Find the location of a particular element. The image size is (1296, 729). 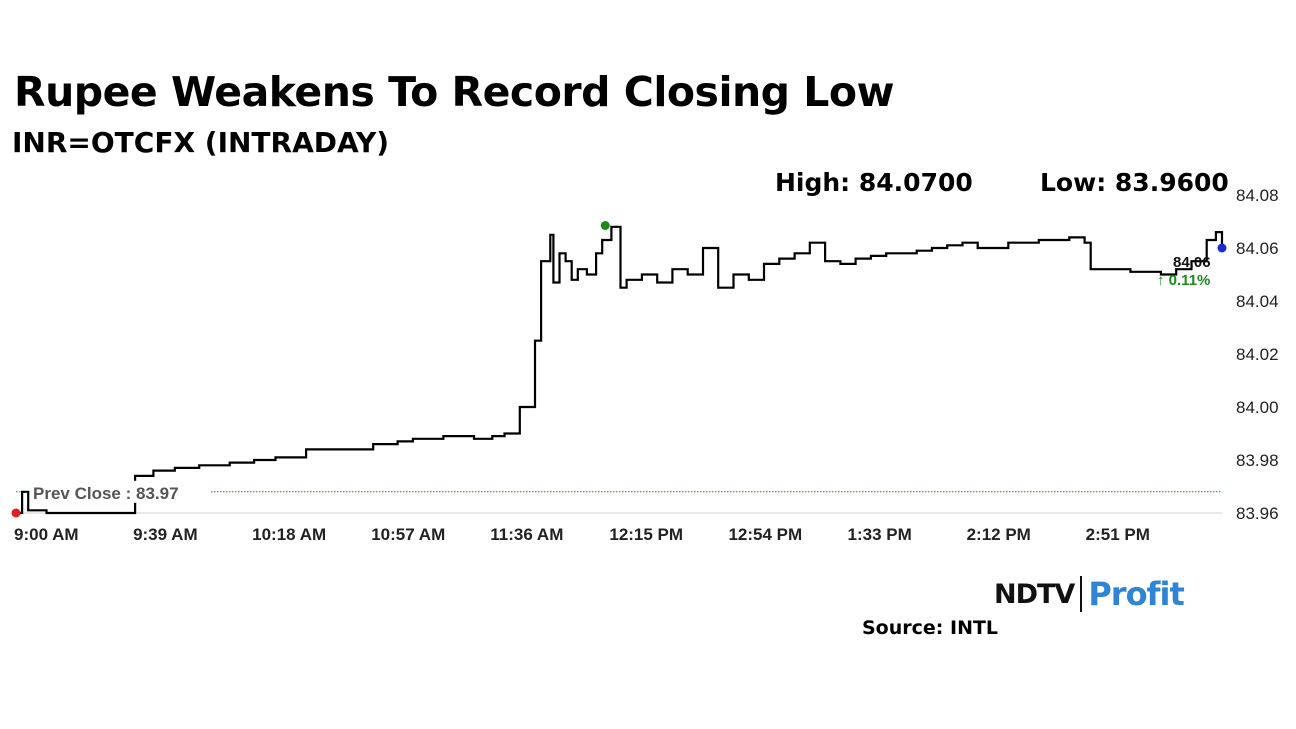

last-value-label: 84.06 is located at coordinates (1192, 262).